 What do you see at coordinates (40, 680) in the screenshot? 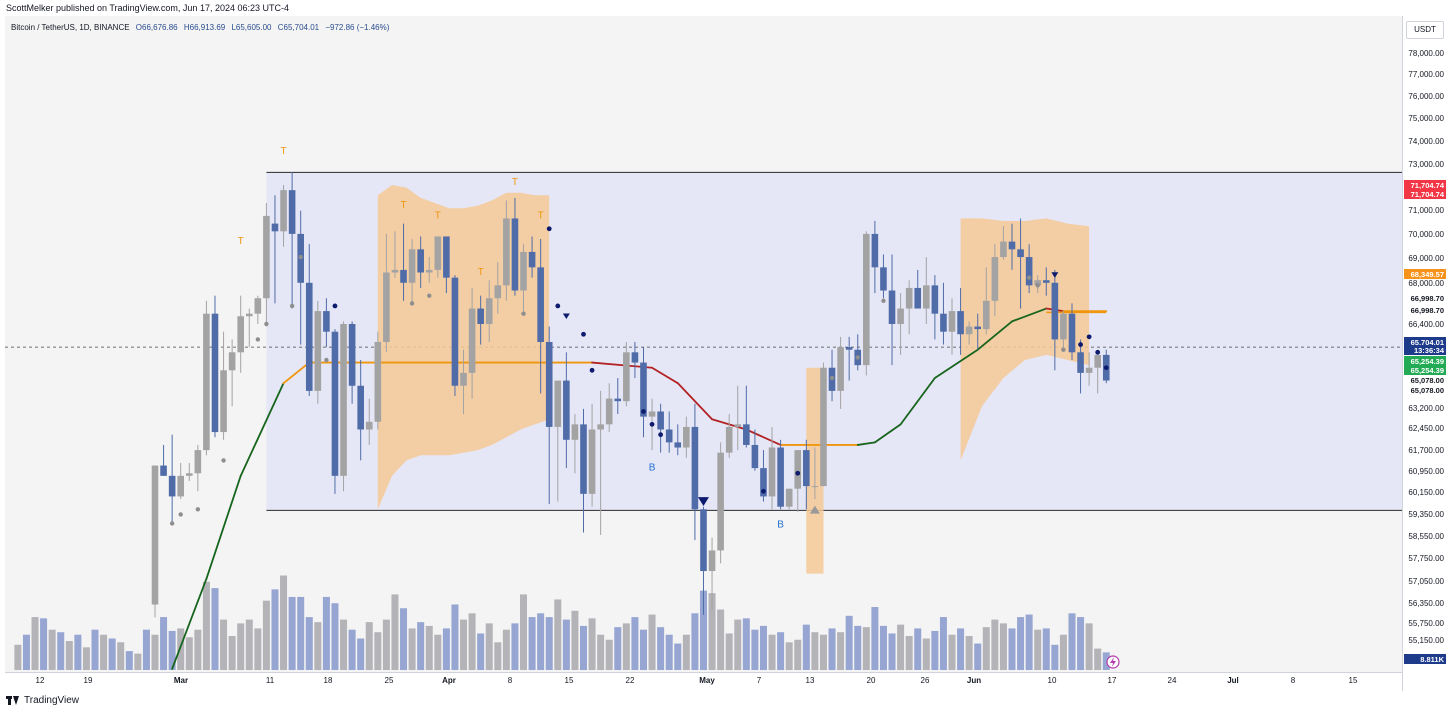
I see `time-tick-label: 12` at bounding box center [40, 680].